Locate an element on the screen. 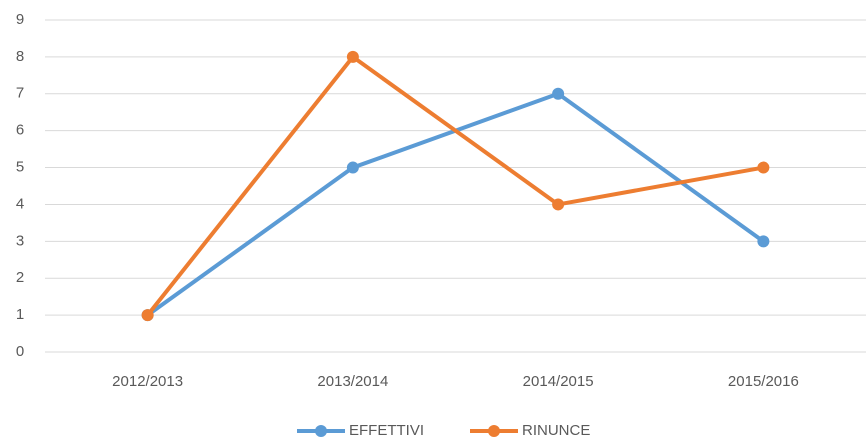  y-tick-label: 0 is located at coordinates (20, 351).